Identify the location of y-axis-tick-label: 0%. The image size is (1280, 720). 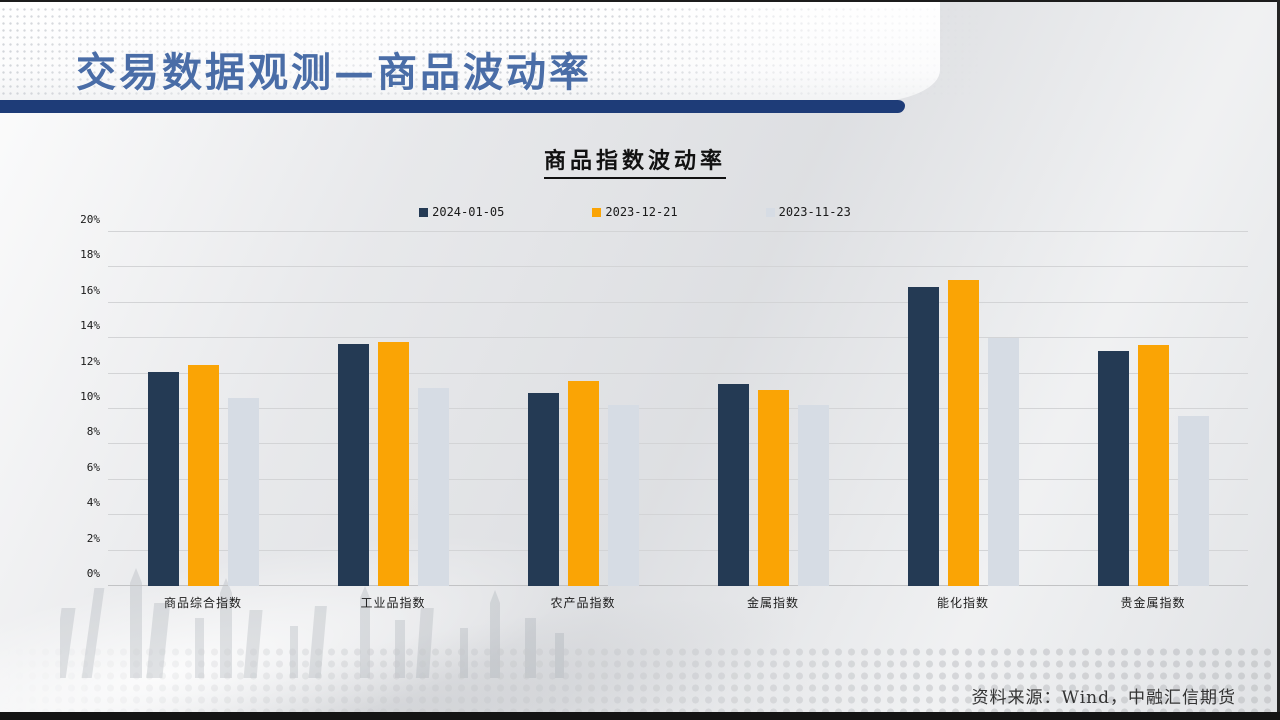
(93, 573).